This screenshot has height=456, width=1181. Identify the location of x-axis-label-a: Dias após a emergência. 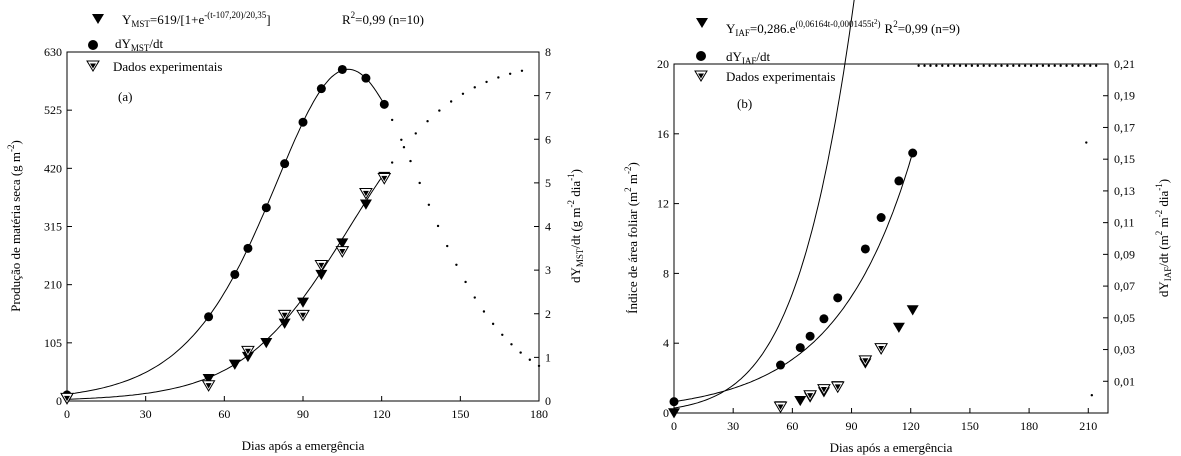
(303, 445).